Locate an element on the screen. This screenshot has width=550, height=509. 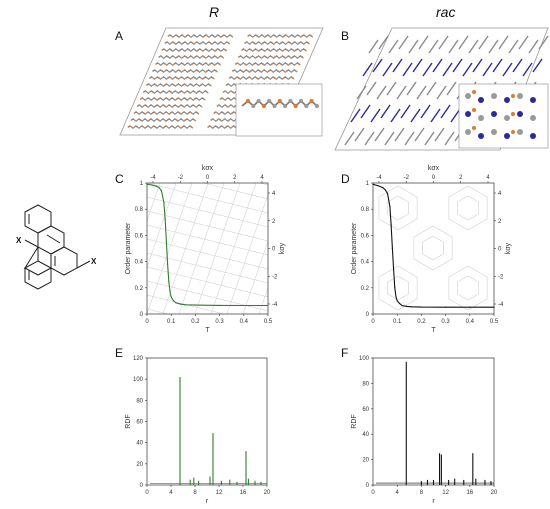
x-tick-label: 0.3 is located at coordinates (445, 322).